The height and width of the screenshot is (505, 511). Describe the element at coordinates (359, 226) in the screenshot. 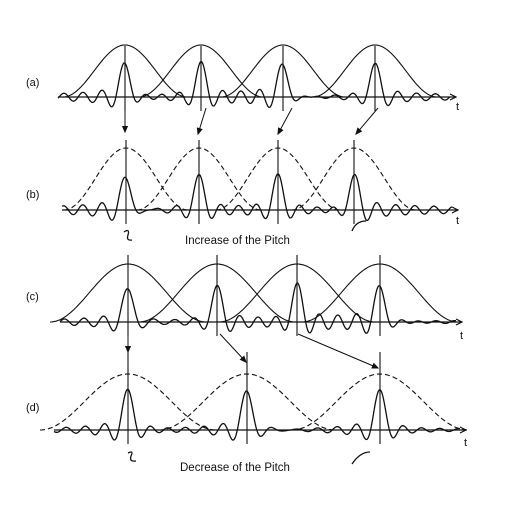

I see `increase-squiggle-right` at that location.